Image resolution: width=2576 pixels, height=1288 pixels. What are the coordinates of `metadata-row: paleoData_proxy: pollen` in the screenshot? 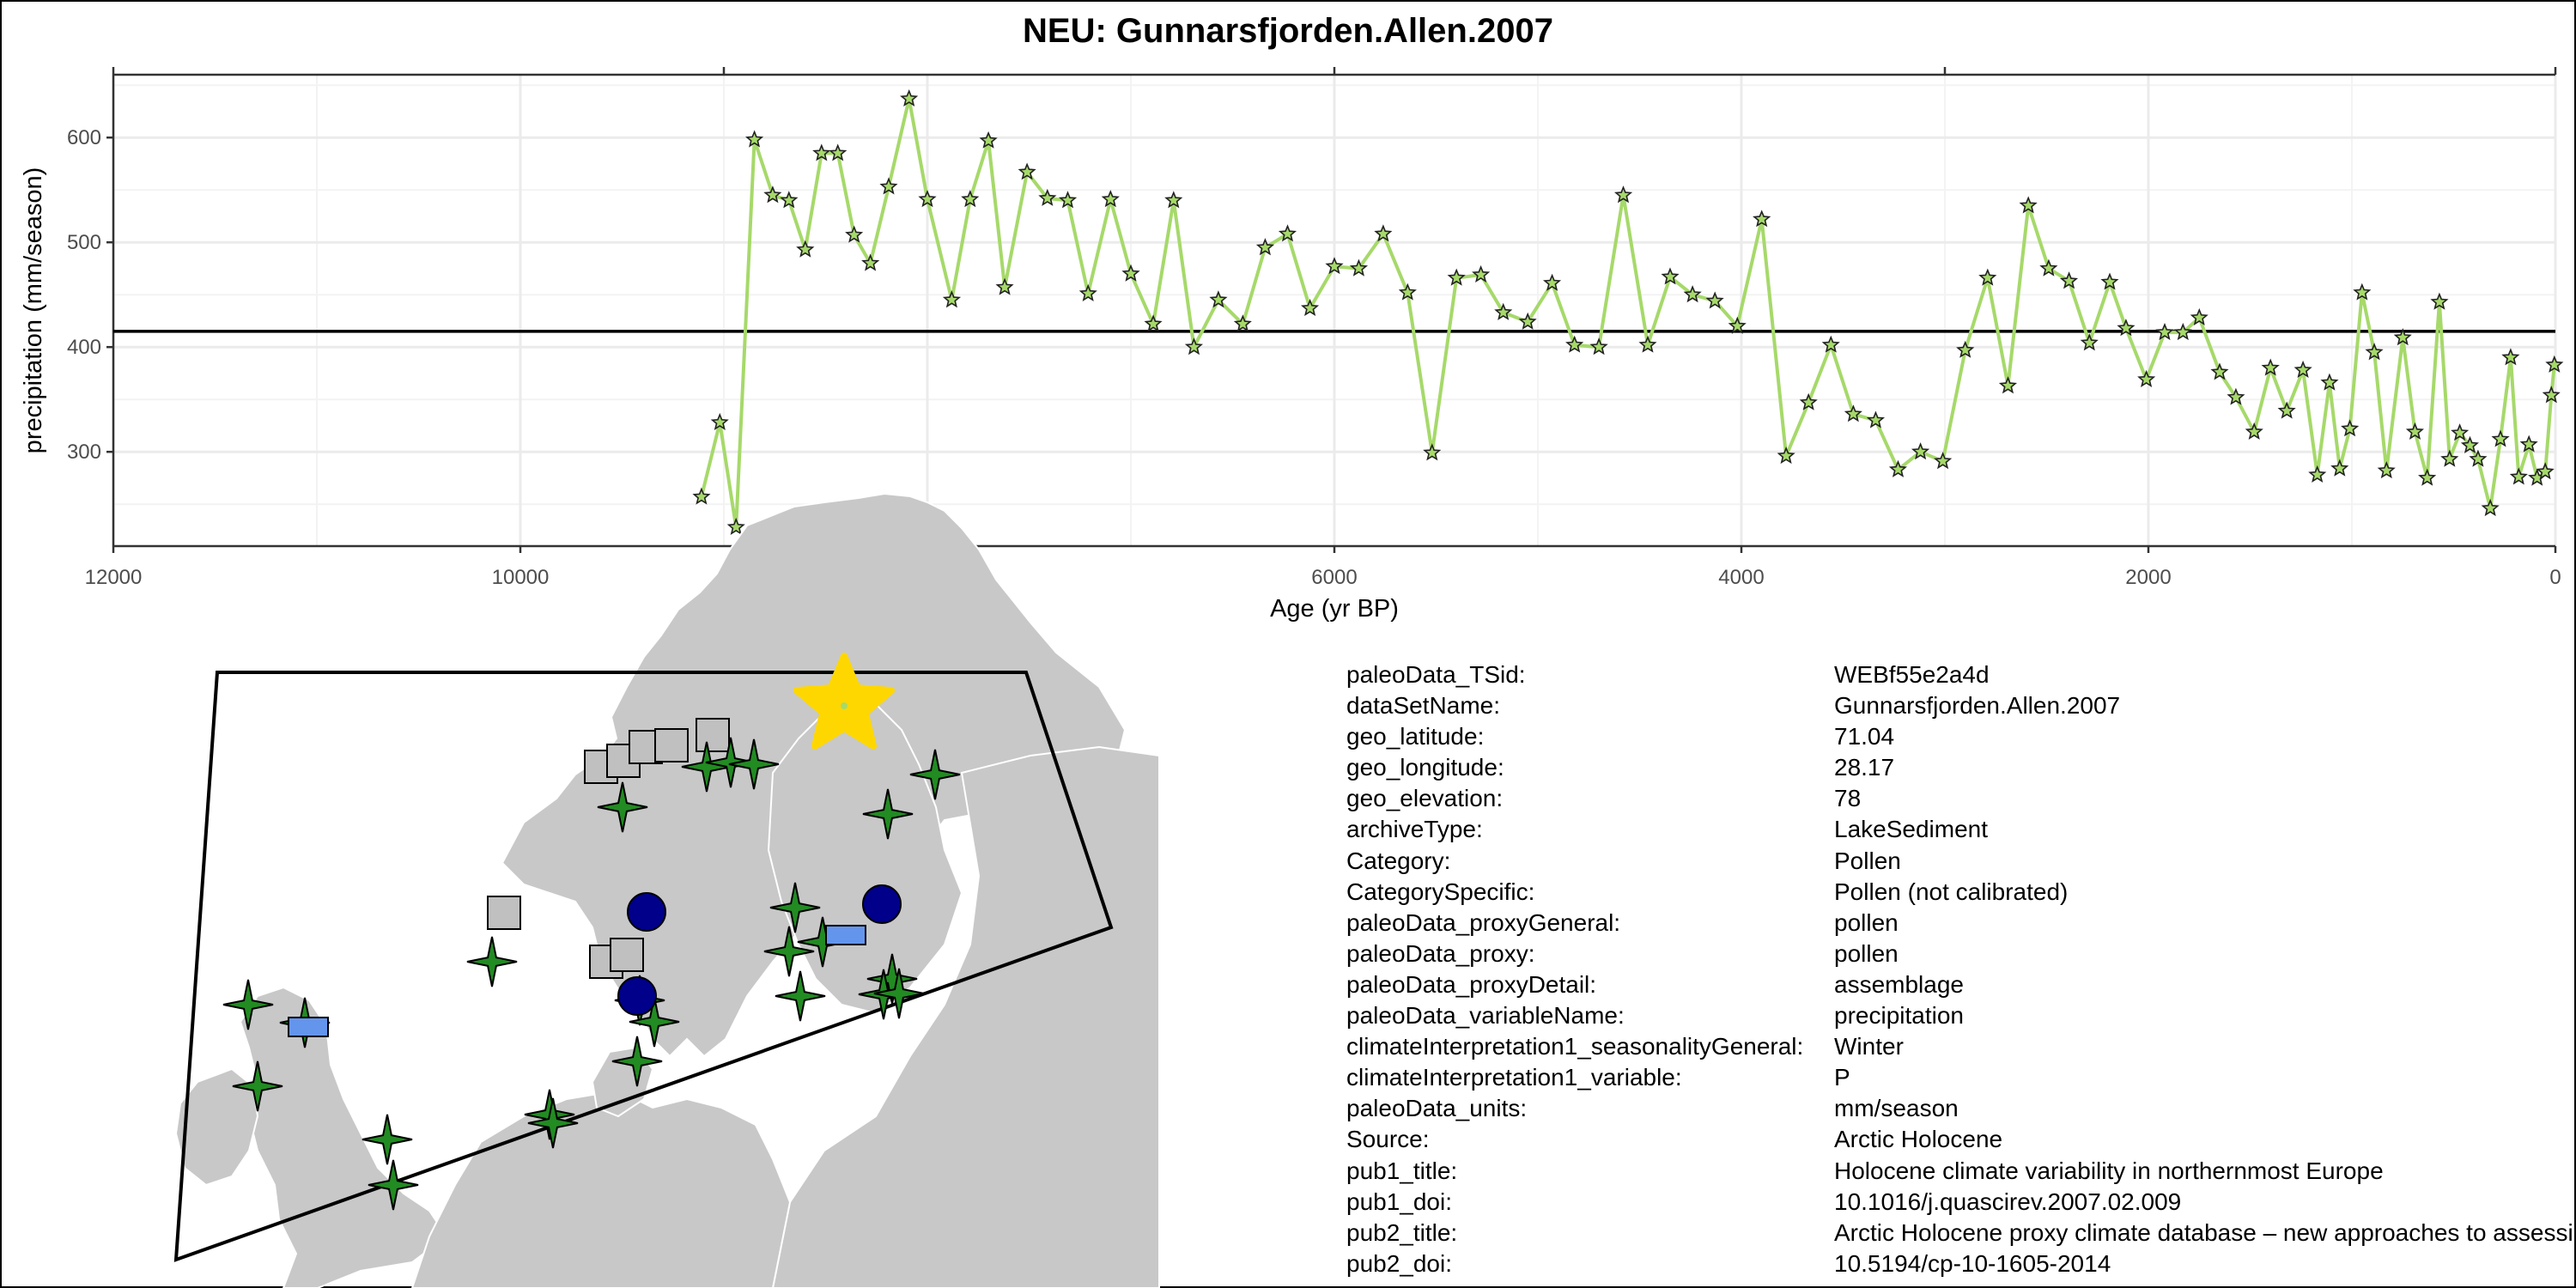 It's located at (1960, 954).